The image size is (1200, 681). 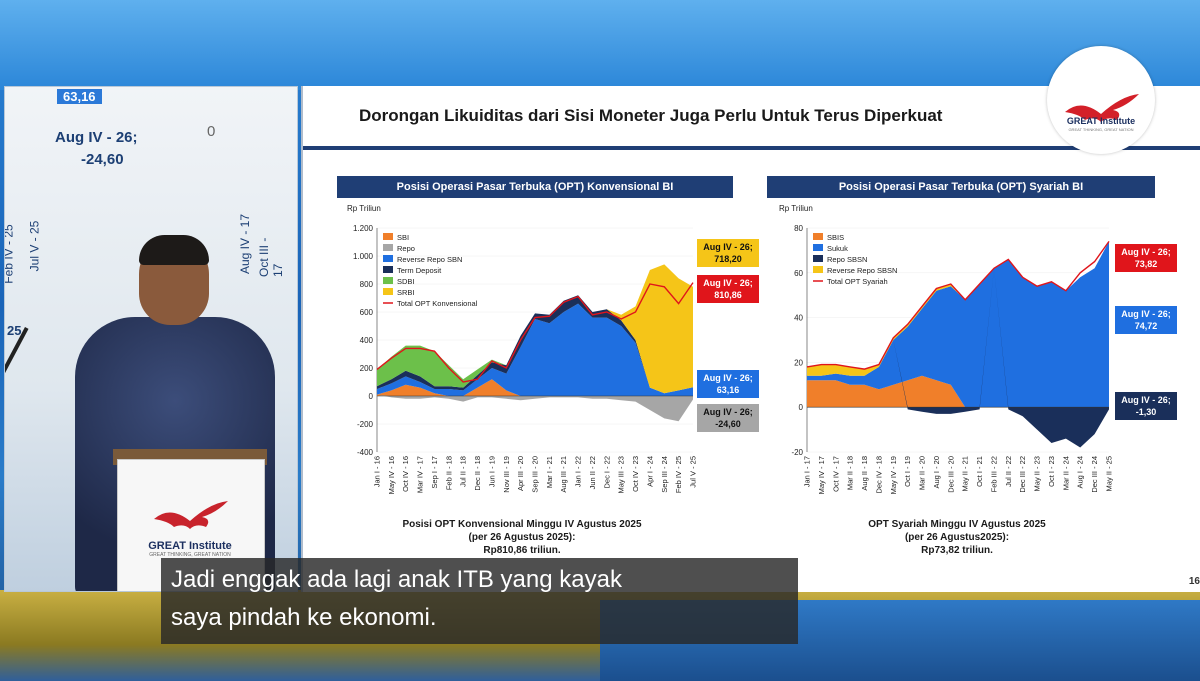 What do you see at coordinates (1194, 581) in the screenshot?
I see `page-number: 16` at bounding box center [1194, 581].